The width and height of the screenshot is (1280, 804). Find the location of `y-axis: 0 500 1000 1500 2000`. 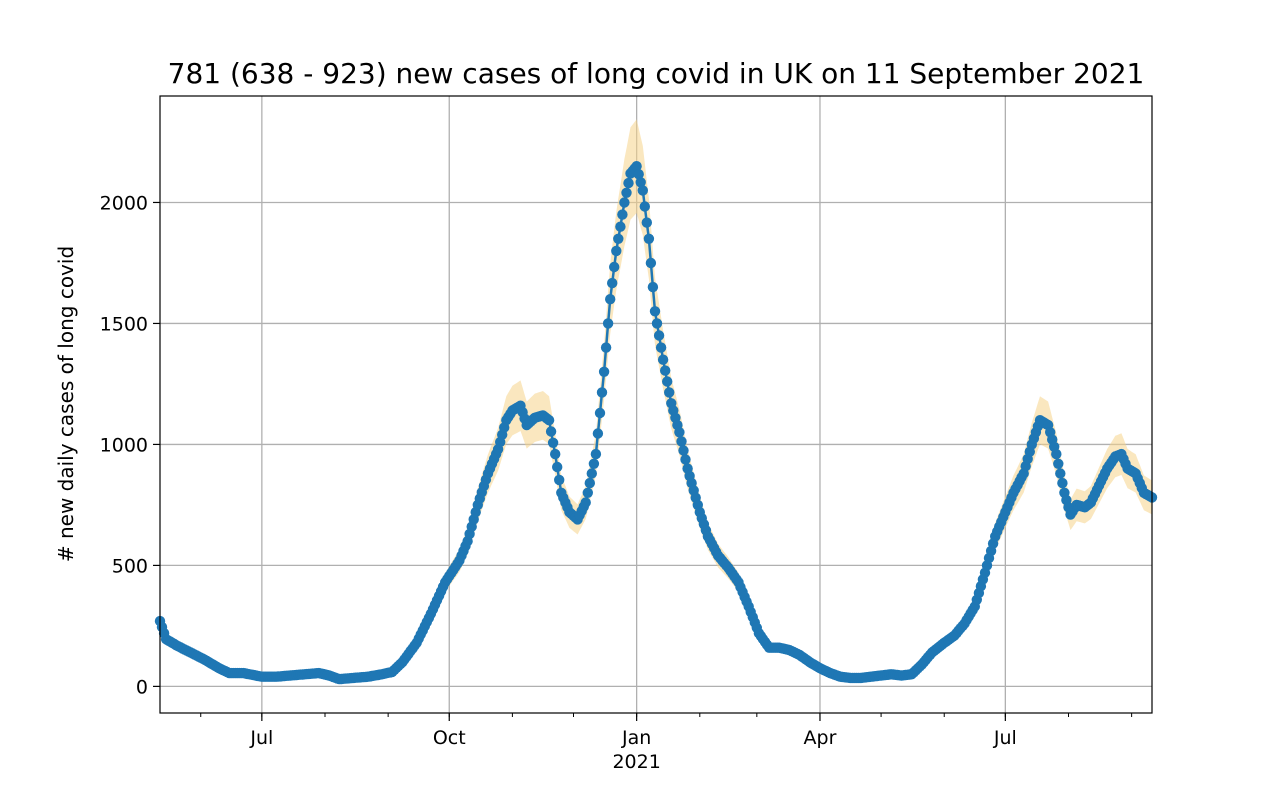

y-axis: 0 500 1000 1500 2000 is located at coordinates (130, 445).